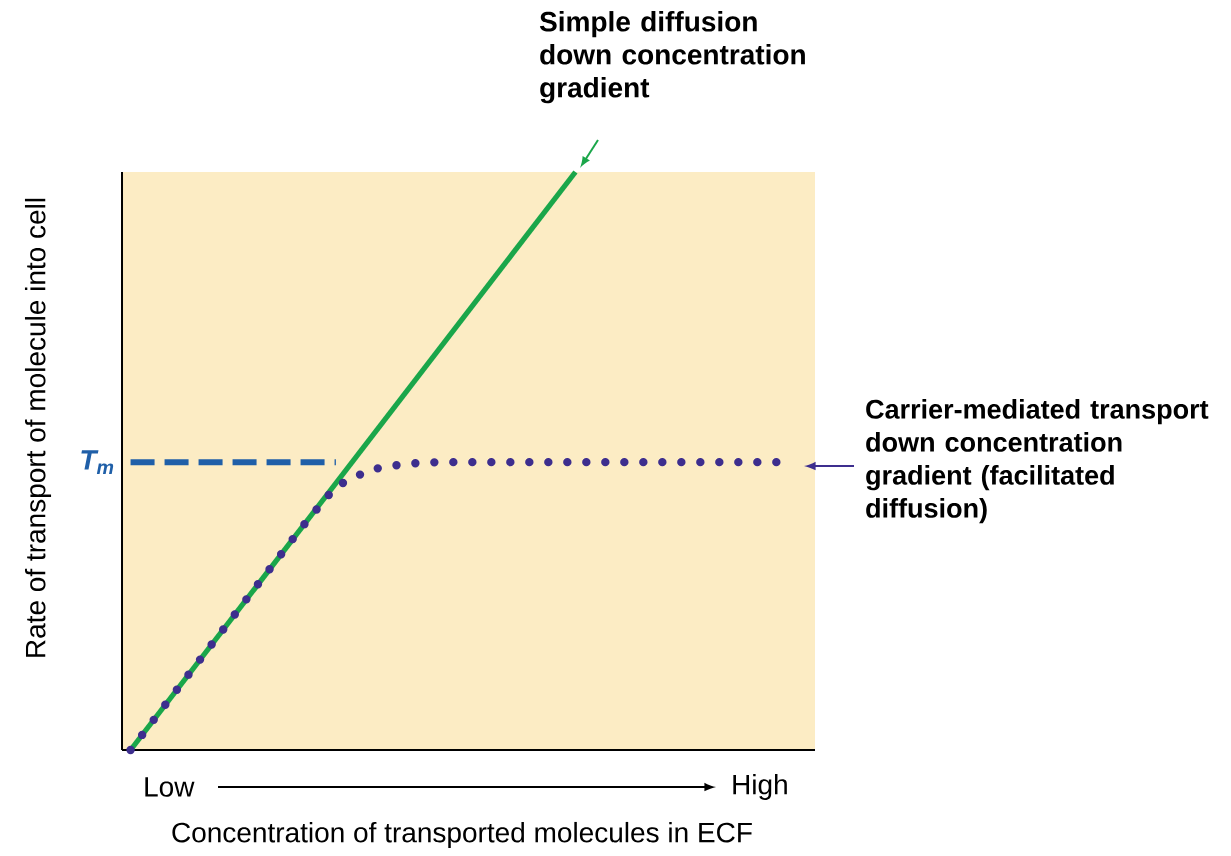  What do you see at coordinates (672, 57) in the screenshot?
I see `text: Simple diffusion down concentration gradient` at bounding box center [672, 57].